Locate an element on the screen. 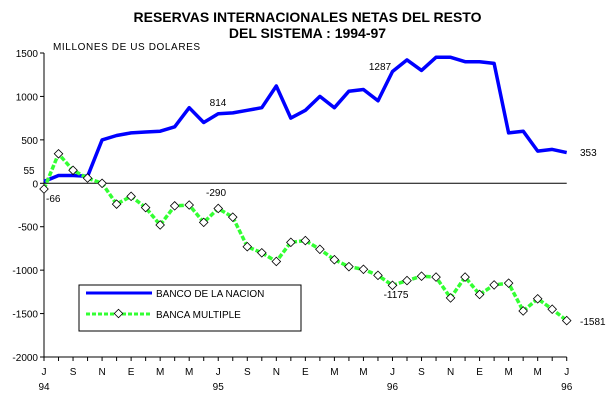  data-label: -66 is located at coordinates (53, 199).